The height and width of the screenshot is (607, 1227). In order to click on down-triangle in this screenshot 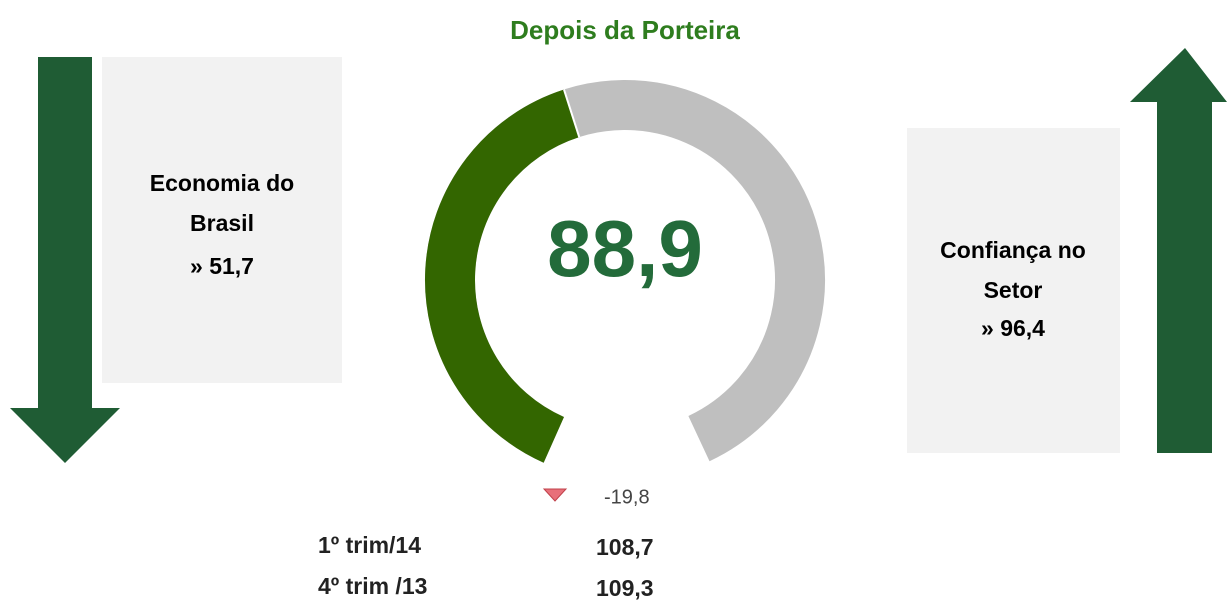, I will do `click(555, 495)`.